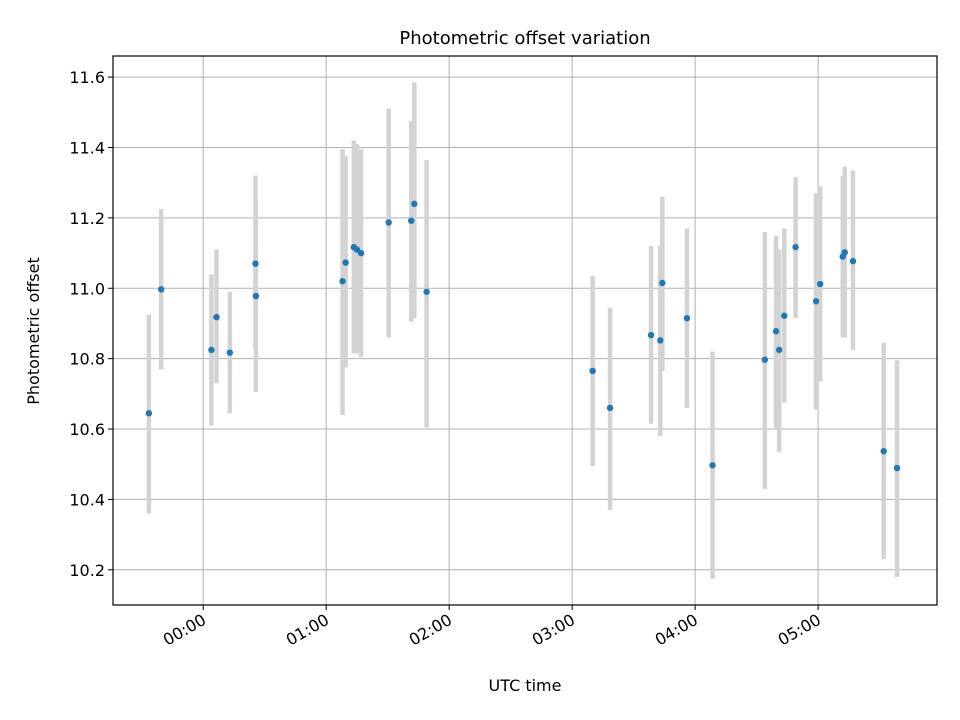  What do you see at coordinates (87, 359) in the screenshot?
I see `y-tick-label: 10.8` at bounding box center [87, 359].